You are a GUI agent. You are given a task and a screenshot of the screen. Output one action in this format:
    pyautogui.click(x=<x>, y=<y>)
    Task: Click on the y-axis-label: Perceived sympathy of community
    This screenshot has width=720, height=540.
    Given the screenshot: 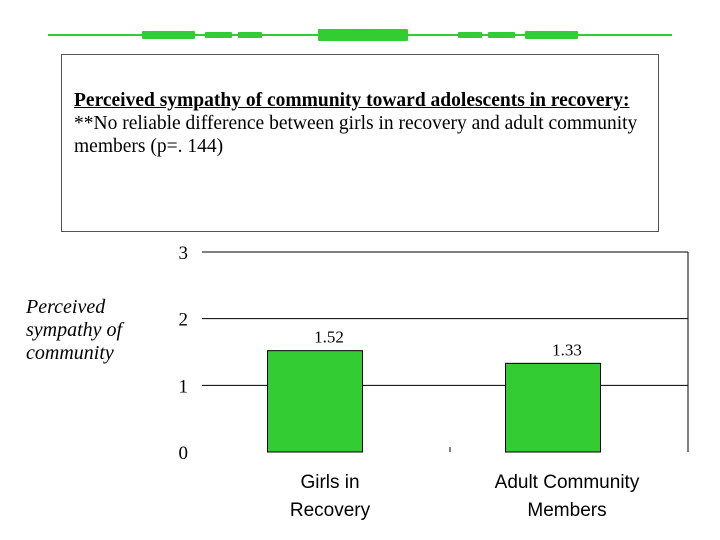 What is the action you would take?
    pyautogui.click(x=74, y=330)
    